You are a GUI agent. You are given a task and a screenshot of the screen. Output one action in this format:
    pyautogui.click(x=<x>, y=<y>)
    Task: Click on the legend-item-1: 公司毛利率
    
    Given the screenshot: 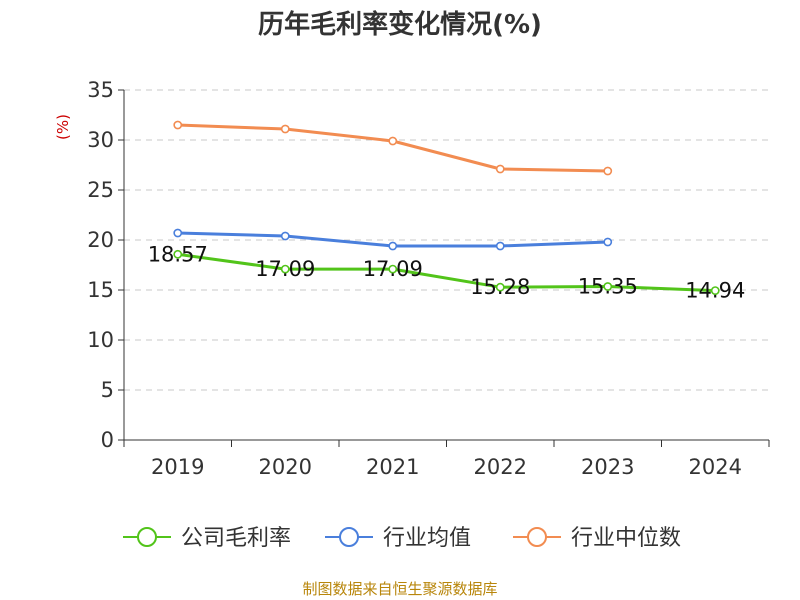 What is the action you would take?
    pyautogui.click(x=207, y=538)
    